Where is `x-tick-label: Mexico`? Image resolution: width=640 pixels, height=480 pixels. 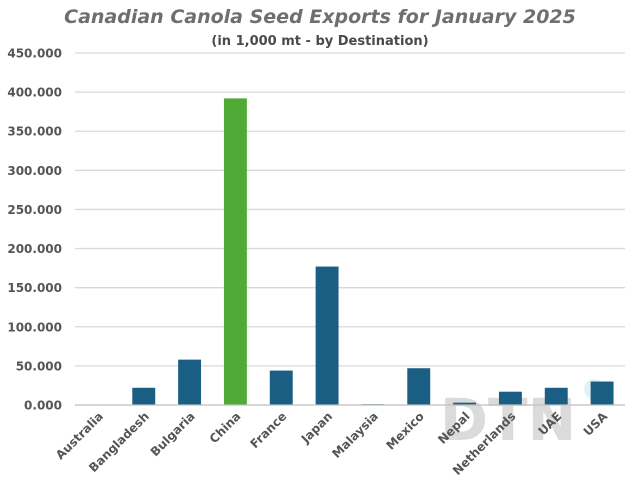 x-tick-label: Mexico is located at coordinates (405, 430).